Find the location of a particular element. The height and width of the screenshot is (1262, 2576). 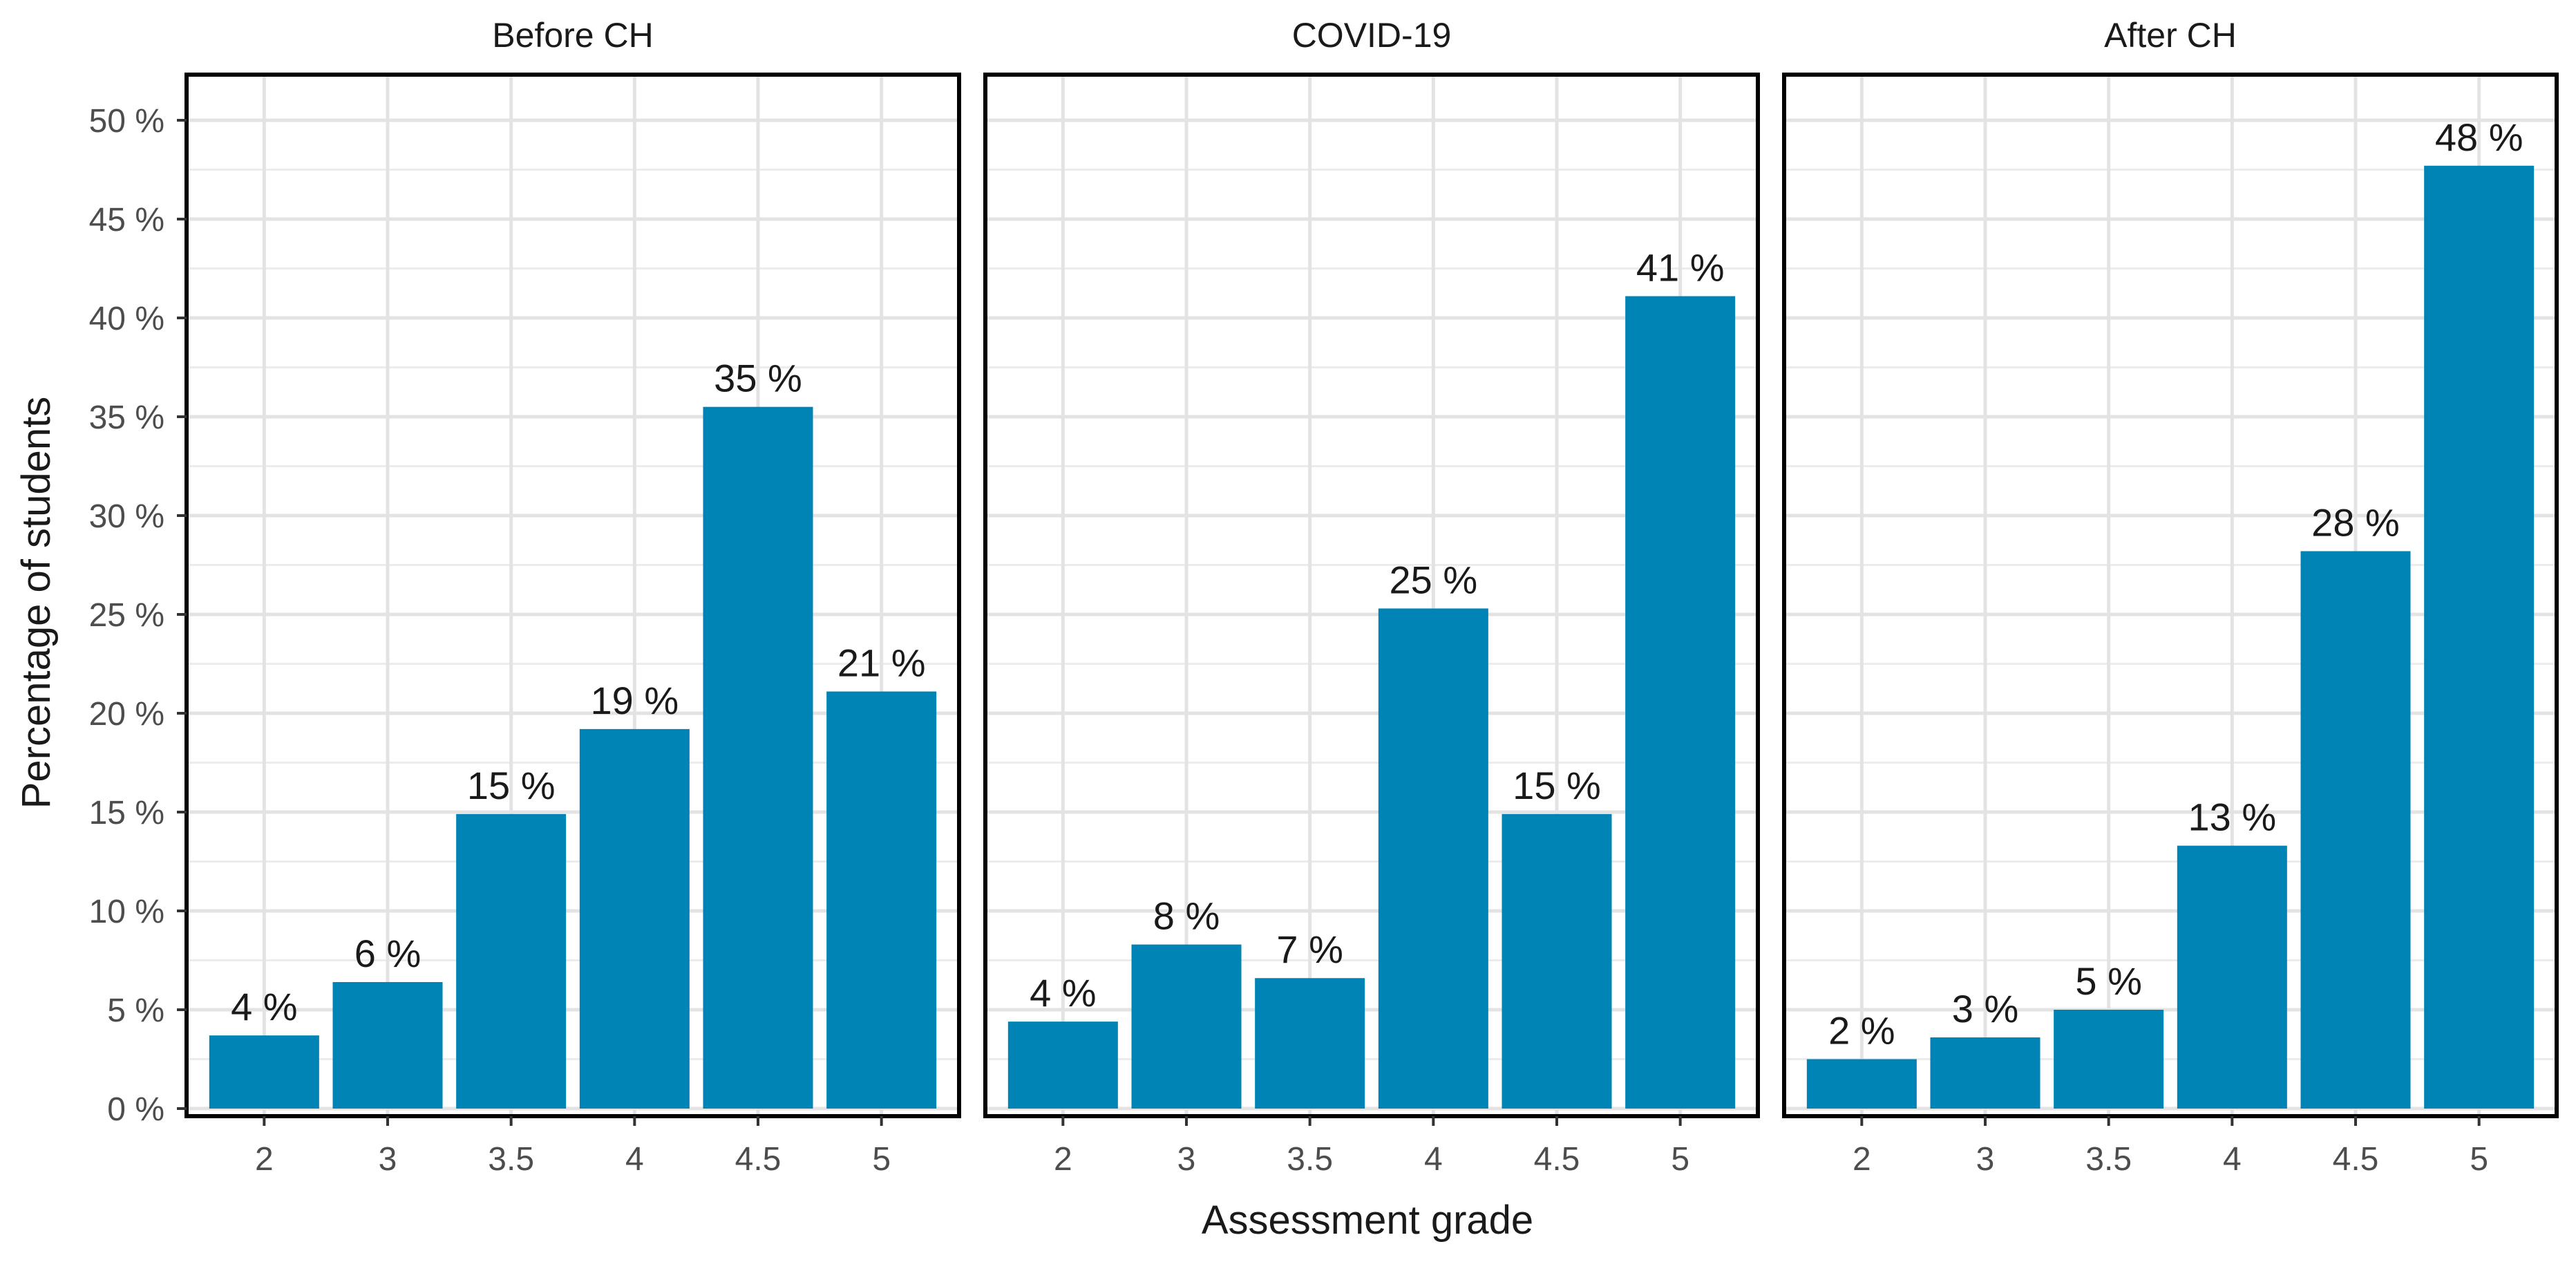

bar-value-label: 19 % is located at coordinates (635, 700).